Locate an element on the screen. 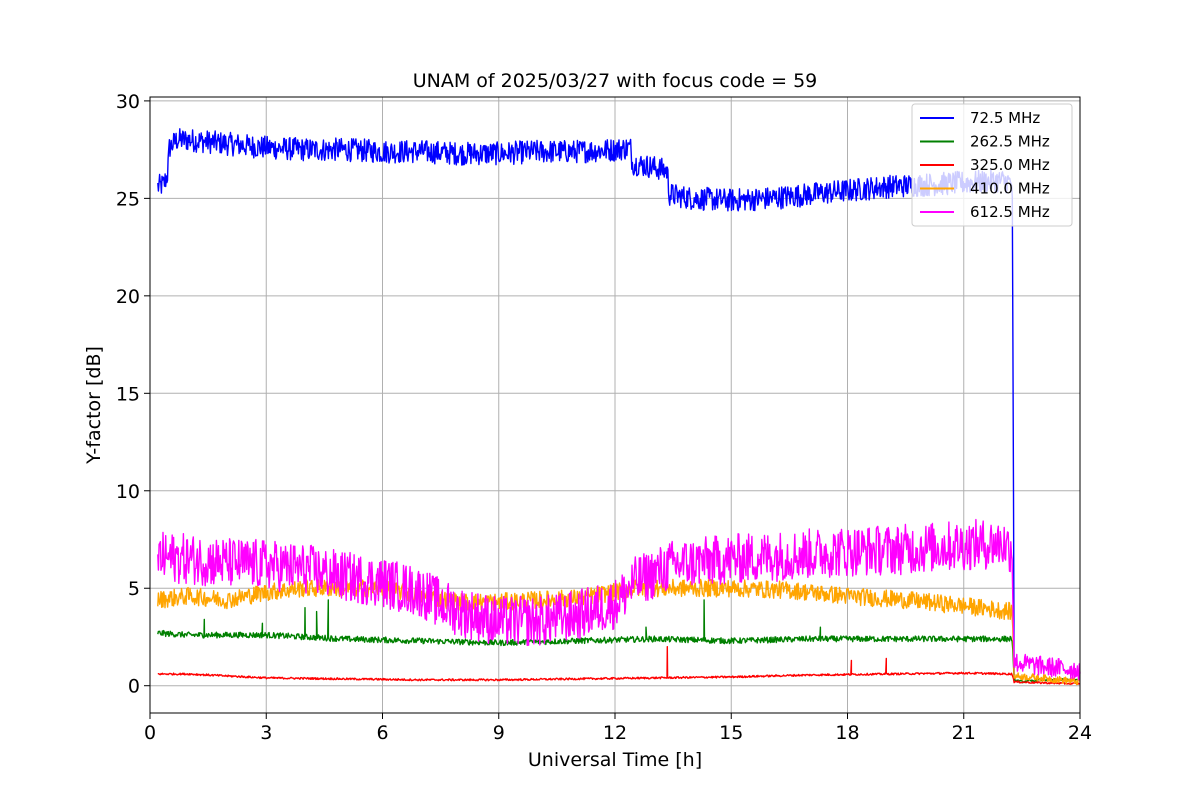 The image size is (1200, 800). x-tick-label: 0 is located at coordinates (150, 733).